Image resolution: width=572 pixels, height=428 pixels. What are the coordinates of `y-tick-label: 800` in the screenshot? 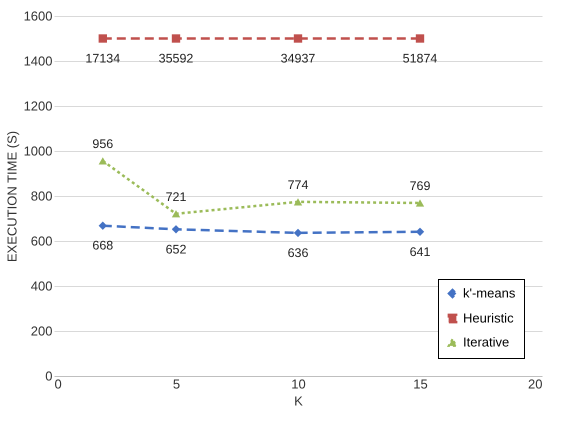 It's located at (41, 196).